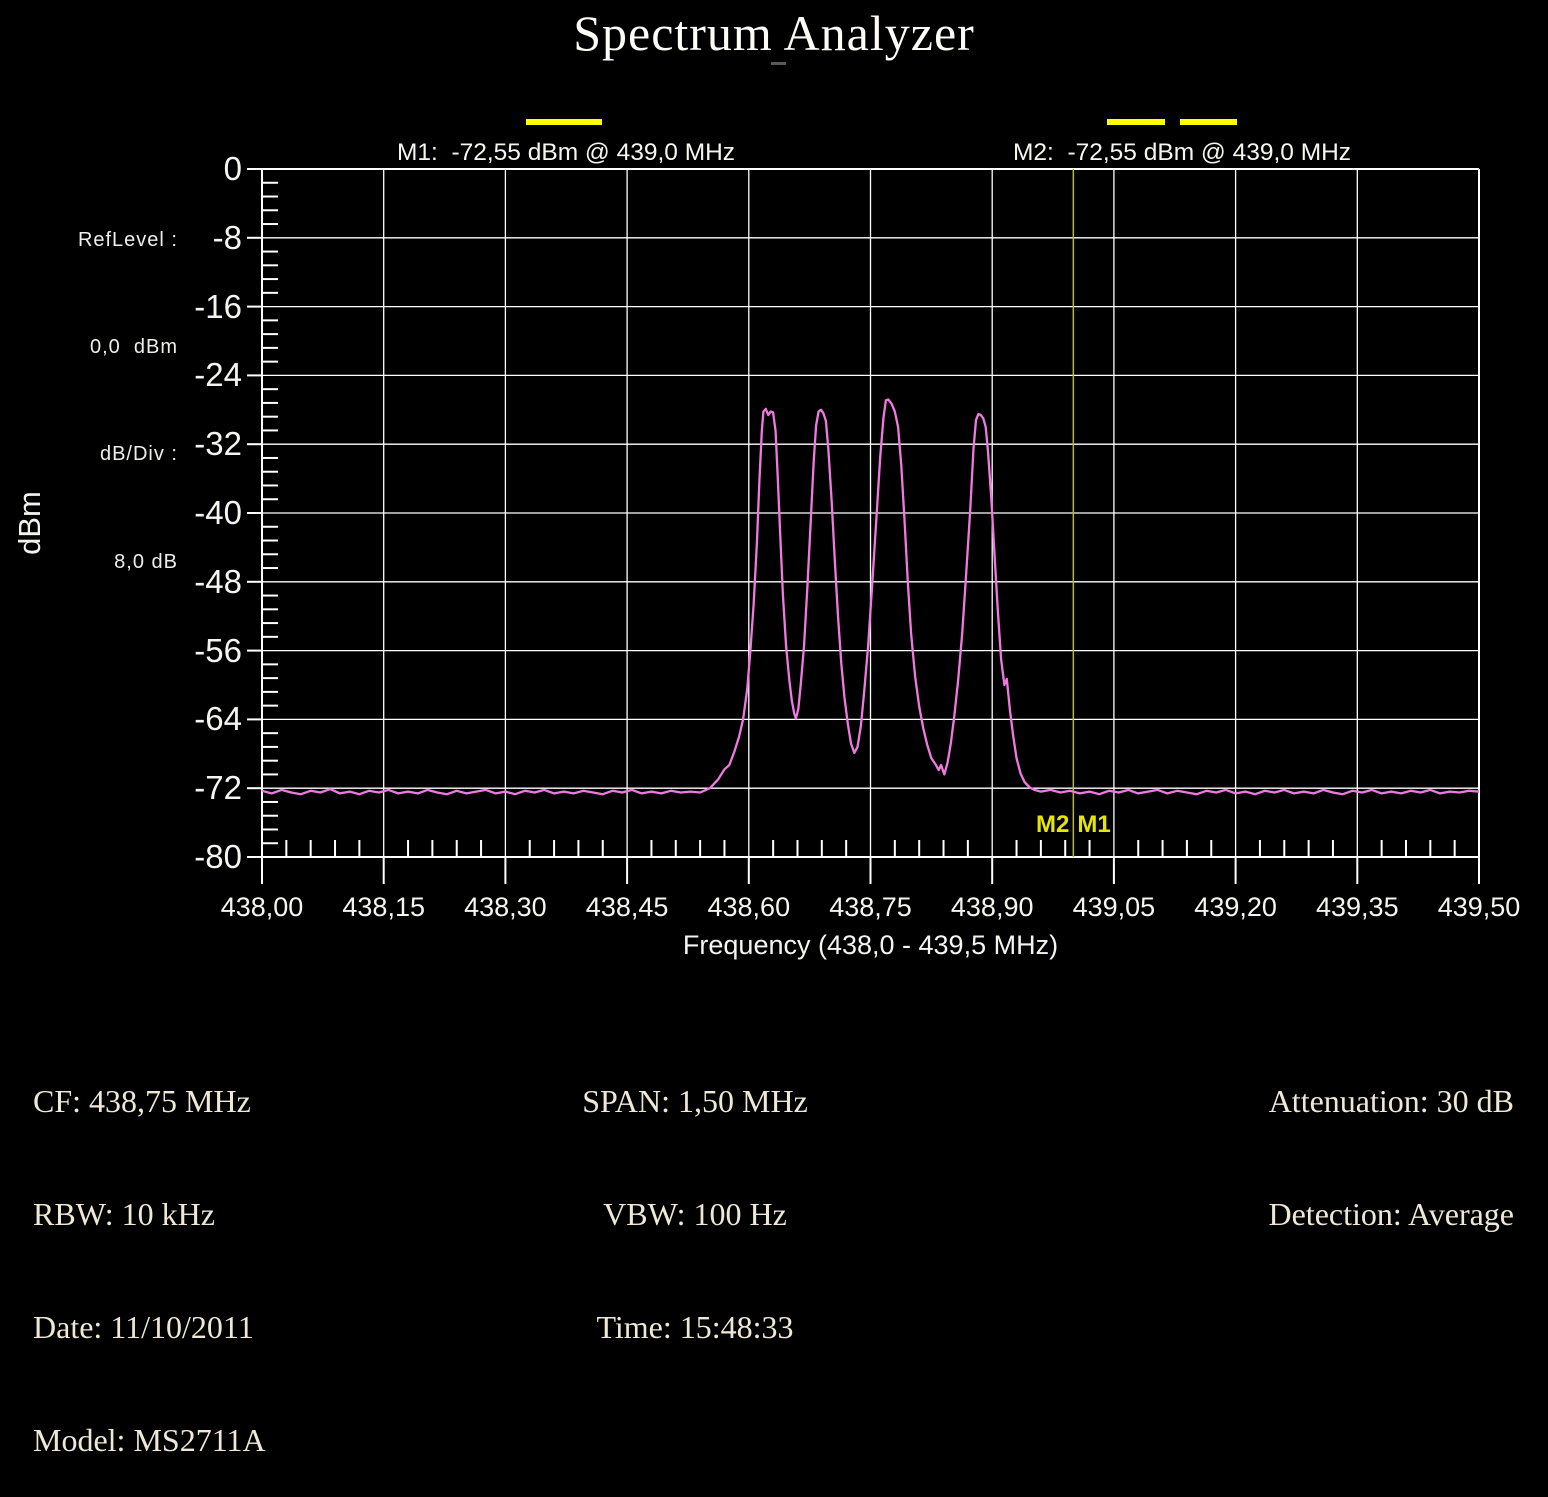 The height and width of the screenshot is (1497, 1548). I want to click on footer-right-column: Attenuation: 30 dB Detection: Average, so click(1391, 1139).